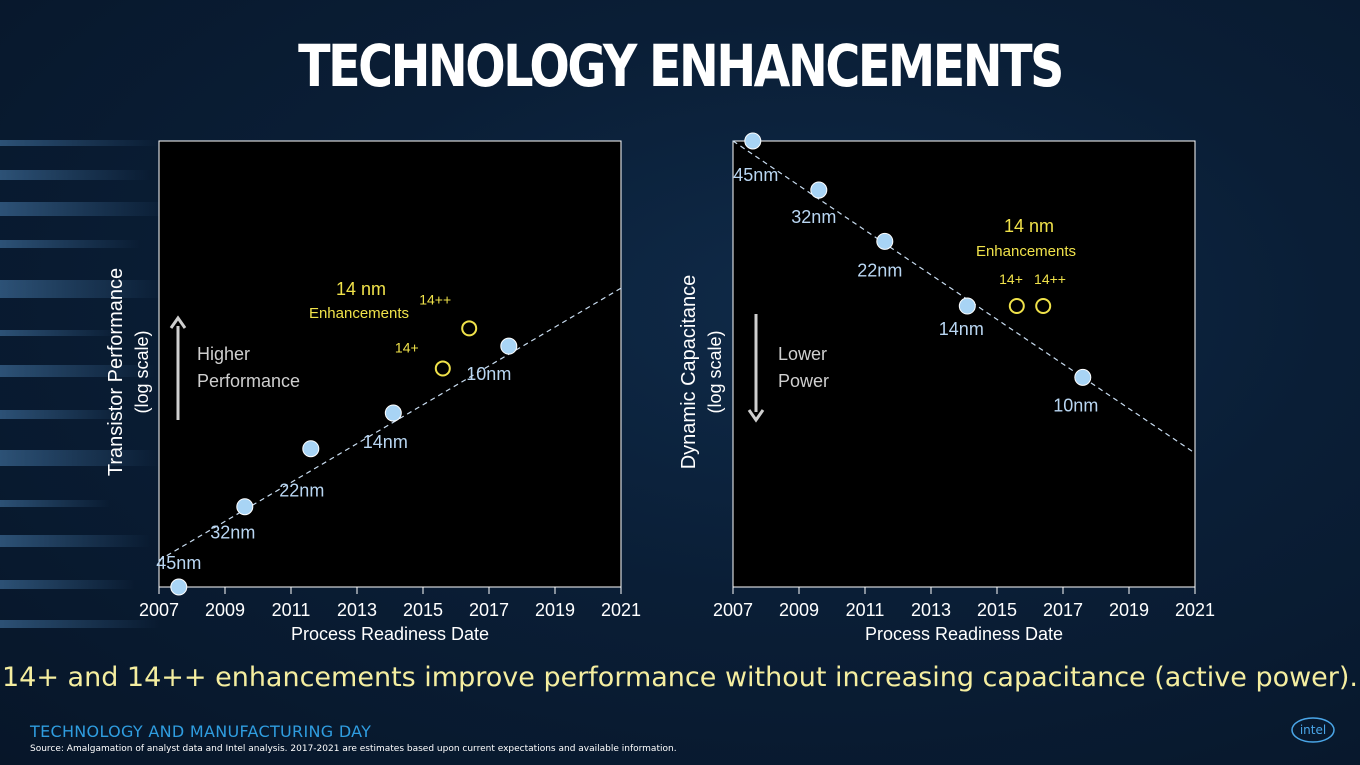 This screenshot has height=765, width=1360. Describe the element at coordinates (116, 372) in the screenshot. I see `y-axis-label: Transistor Performance` at that location.